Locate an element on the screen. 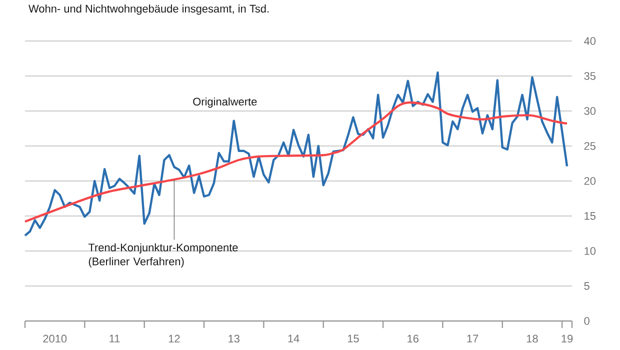  y-tick-label: 15 is located at coordinates (590, 216).